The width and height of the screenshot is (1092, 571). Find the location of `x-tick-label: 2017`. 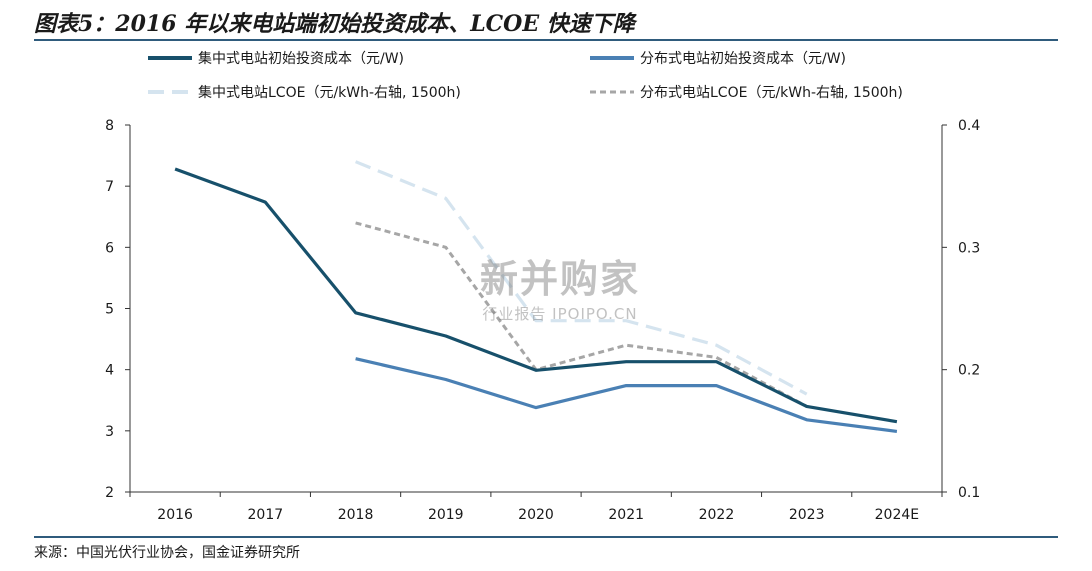

x-tick-label: 2017 is located at coordinates (266, 515).